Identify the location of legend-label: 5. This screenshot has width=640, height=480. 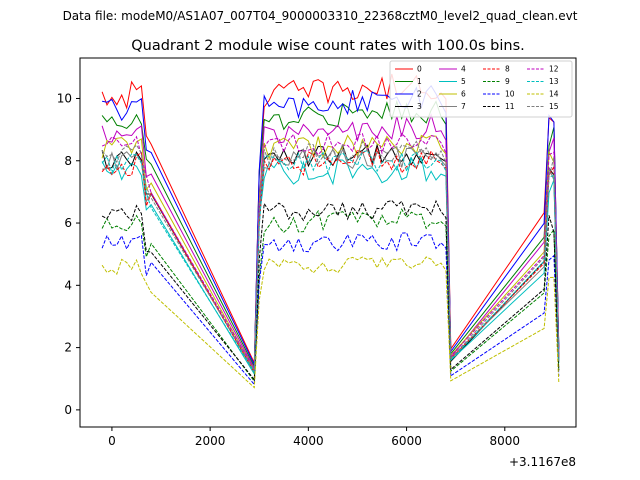
(463, 81).